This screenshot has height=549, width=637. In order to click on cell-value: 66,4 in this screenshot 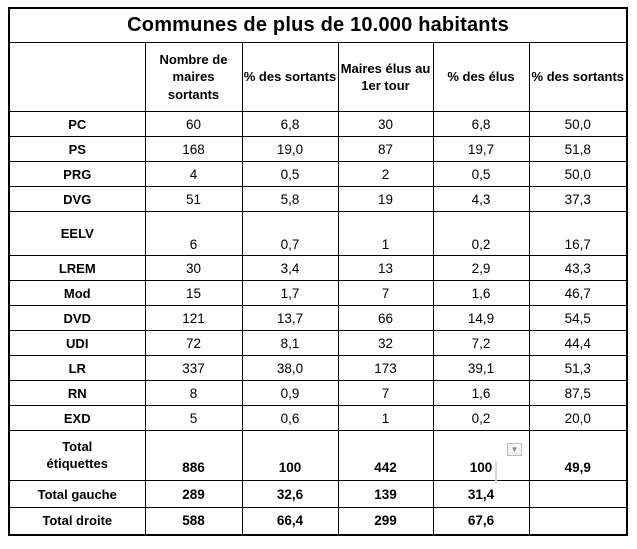, I will do `click(290, 521)`.